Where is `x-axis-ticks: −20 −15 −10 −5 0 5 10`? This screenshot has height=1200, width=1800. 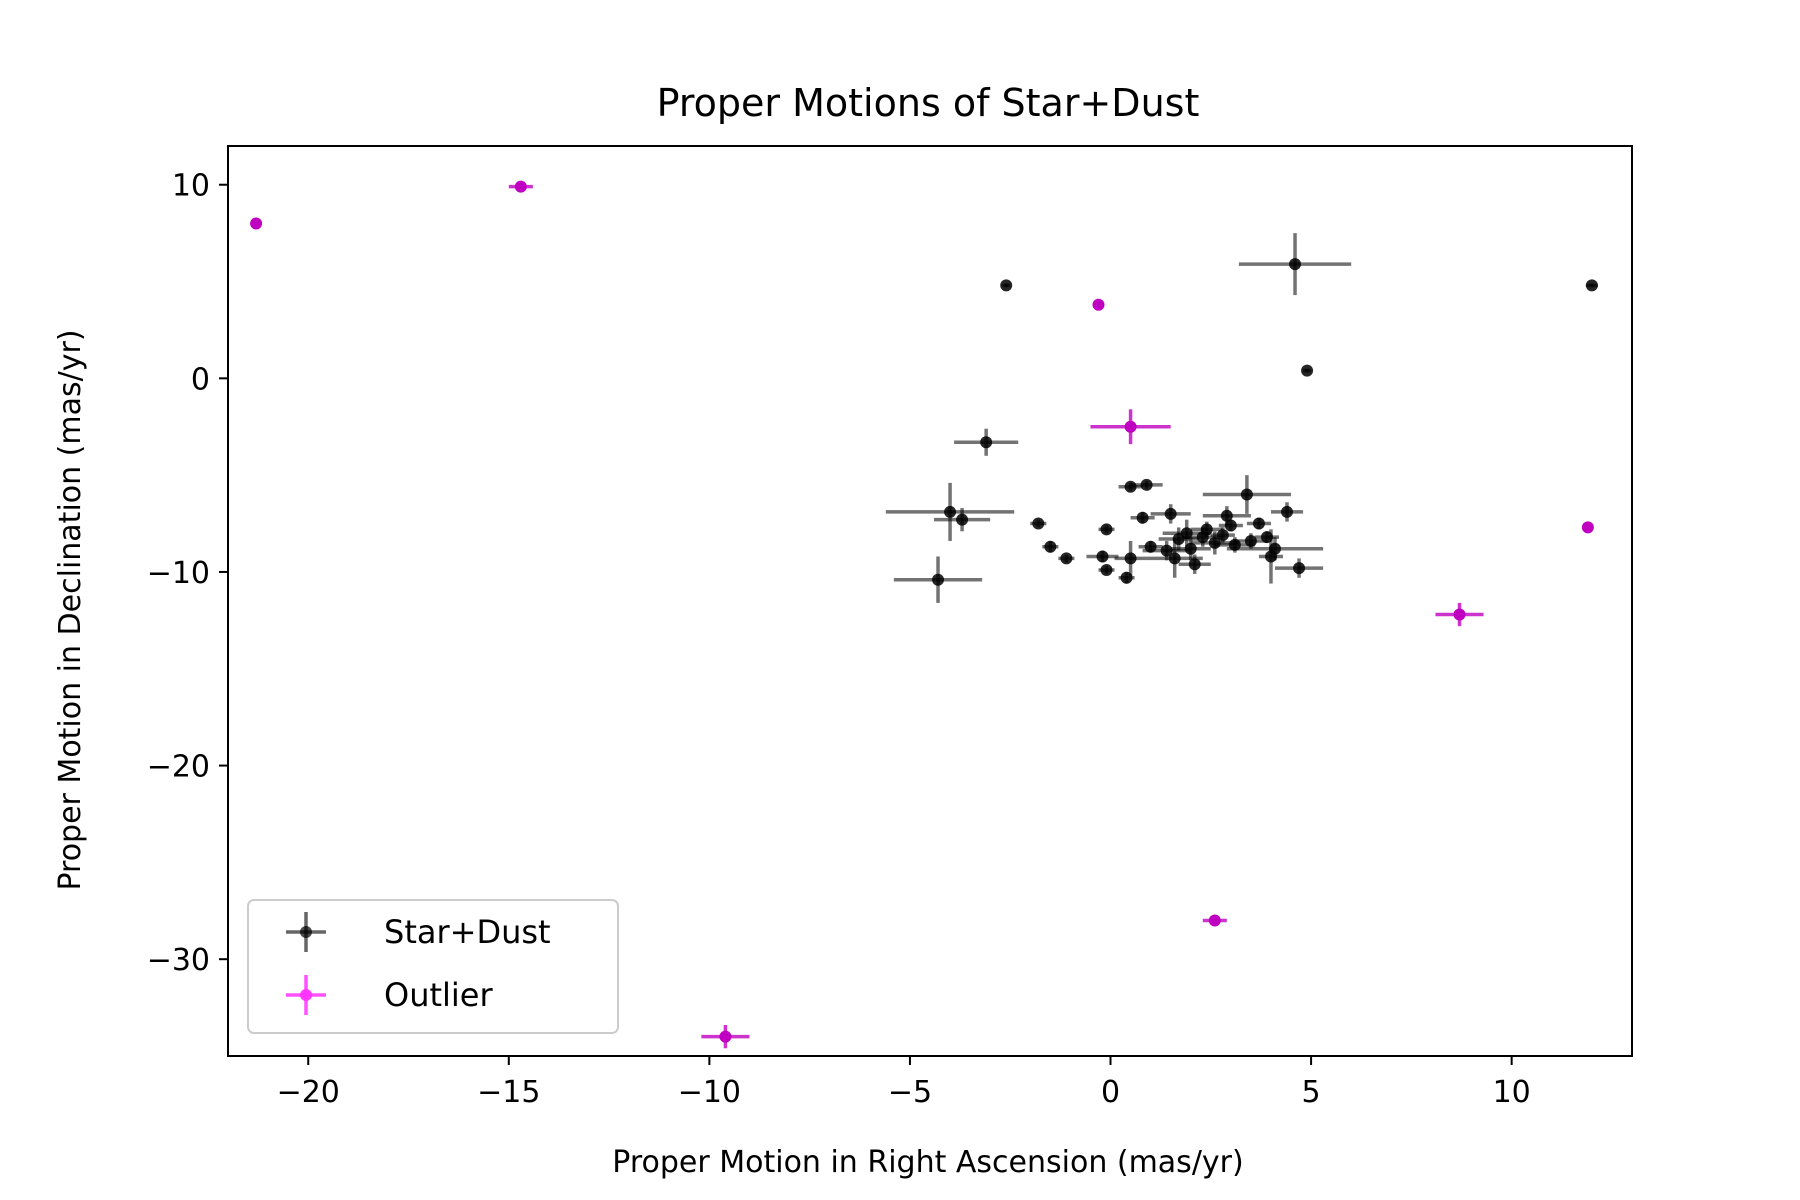
x-axis-ticks: −20 −15 −10 −5 0 5 10 is located at coordinates (904, 1083).